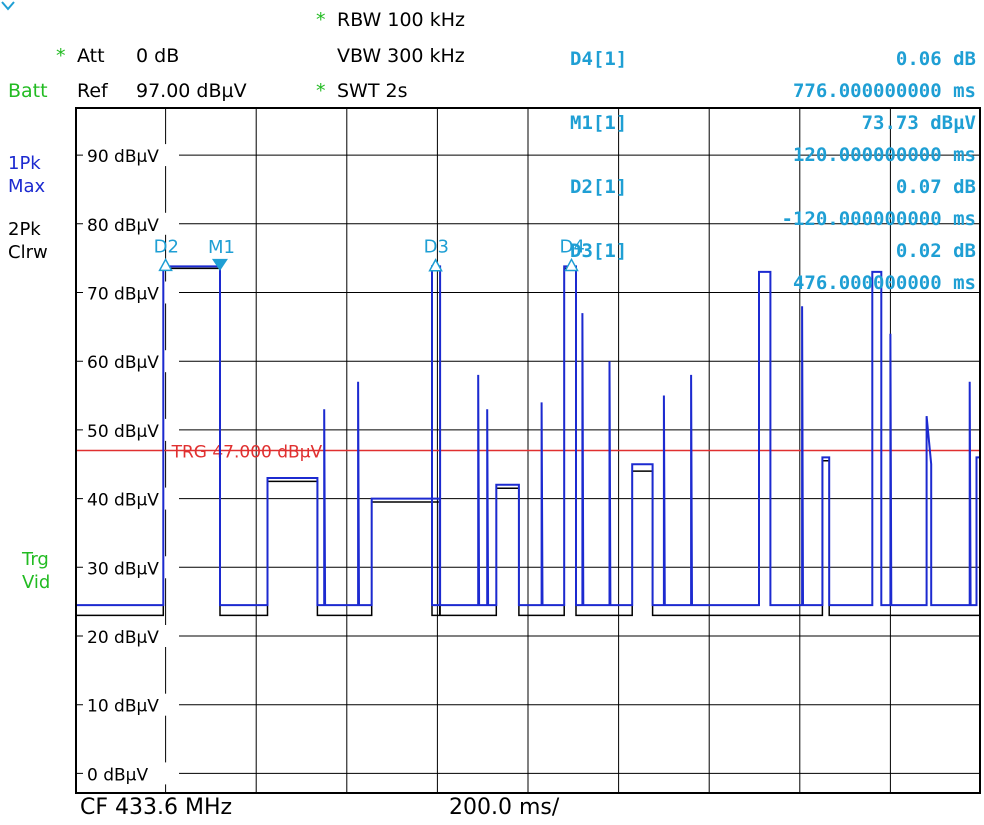  Describe the element at coordinates (878, 219) in the screenshot. I see `marker-table-time: -120.000000000 ms` at that location.